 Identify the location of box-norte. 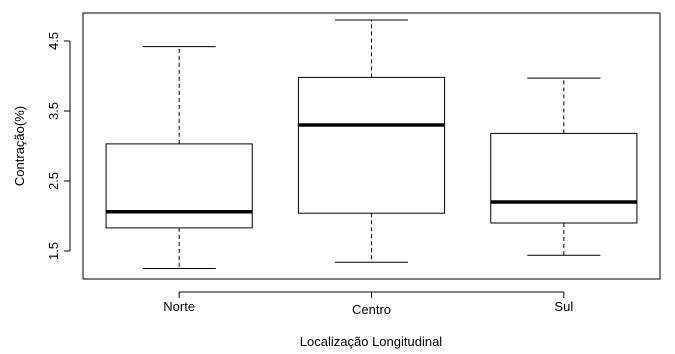
(179, 157).